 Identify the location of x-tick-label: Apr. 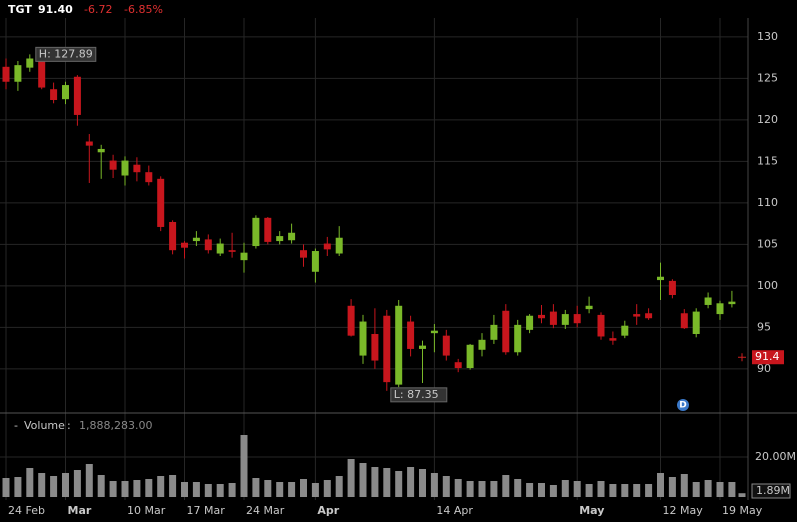
(328, 510).